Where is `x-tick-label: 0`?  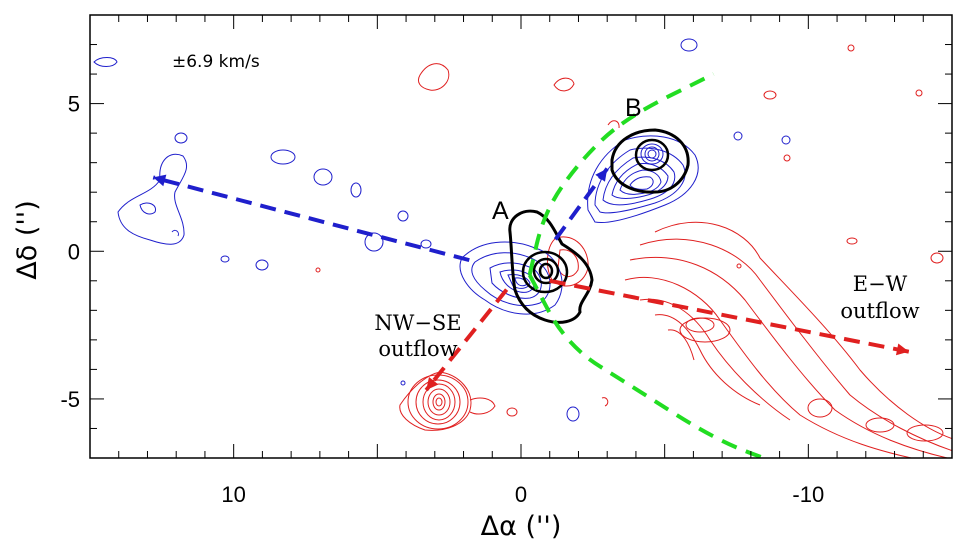
x-tick-label: 0 is located at coordinates (521, 494).